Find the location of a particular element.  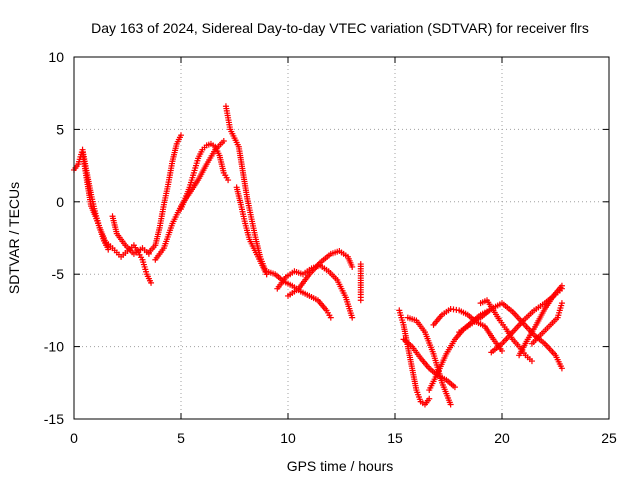

x-tick-label: 20 is located at coordinates (502, 438).